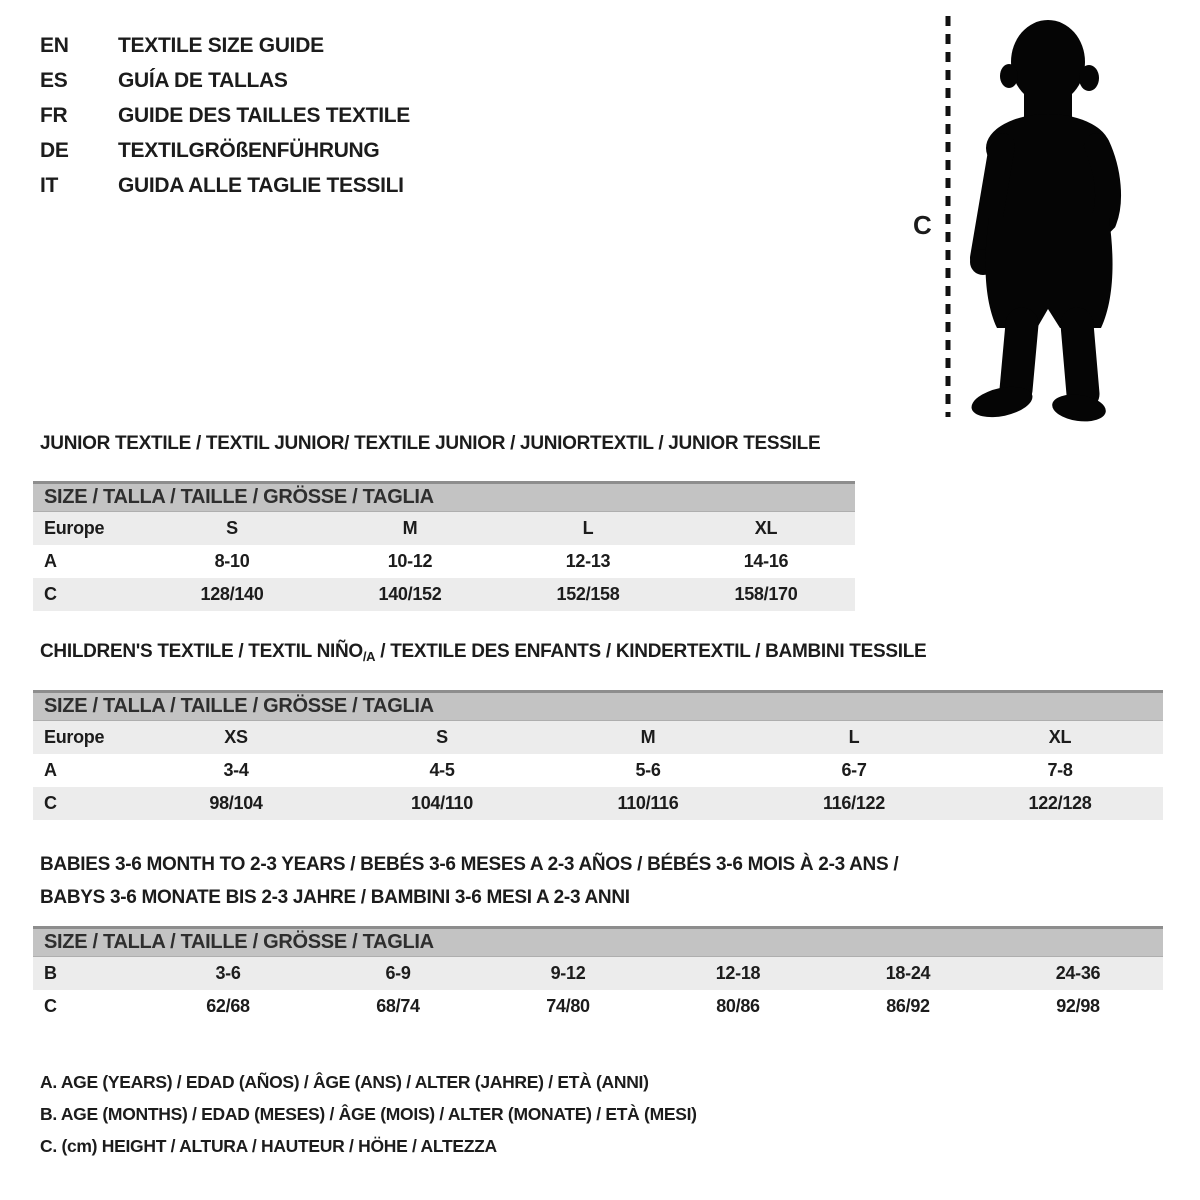 The image size is (1200, 1200). I want to click on language-row-en: EN TEXTILE SIZE GUIDE, so click(225, 45).